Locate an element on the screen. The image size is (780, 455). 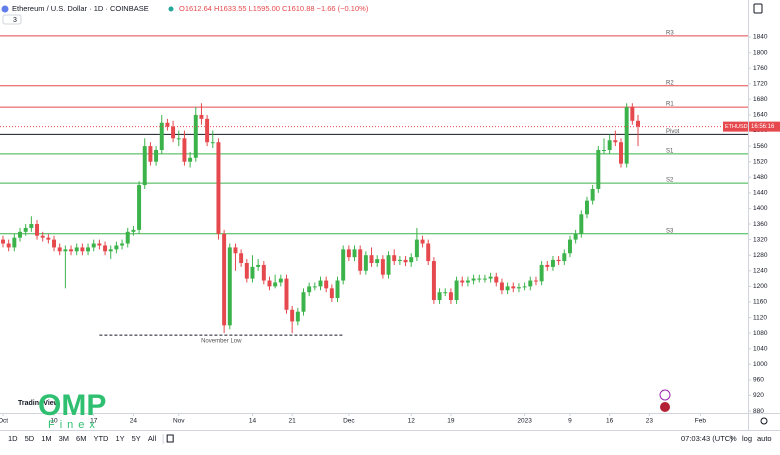
level-label: S2 is located at coordinates (670, 181).